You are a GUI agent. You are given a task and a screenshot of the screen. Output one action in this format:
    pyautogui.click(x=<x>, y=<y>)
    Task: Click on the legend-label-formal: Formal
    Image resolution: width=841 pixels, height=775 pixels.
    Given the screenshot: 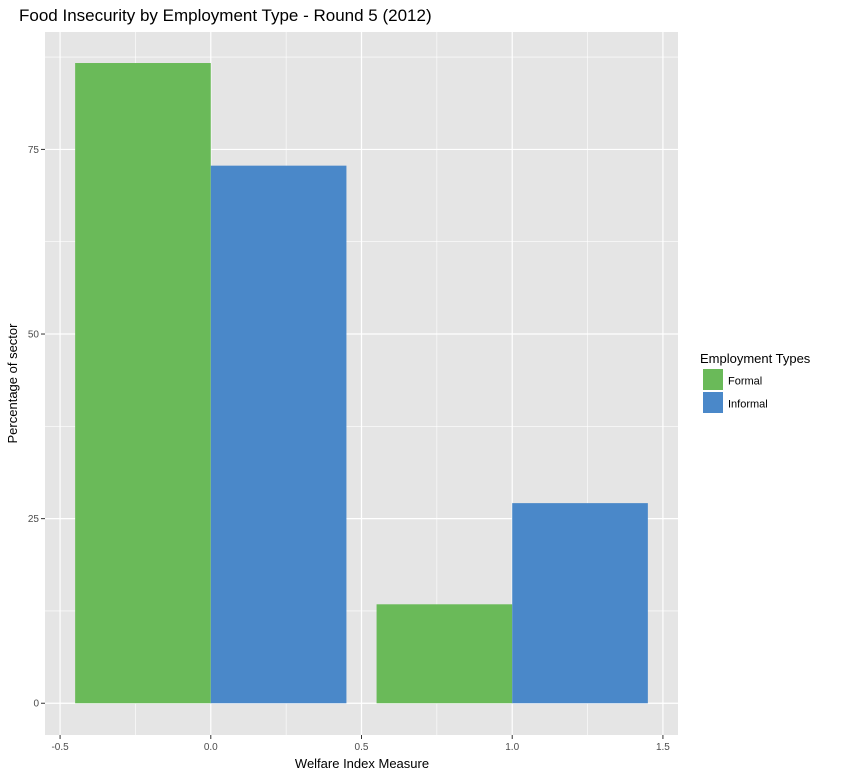 What is the action you would take?
    pyautogui.click(x=745, y=382)
    